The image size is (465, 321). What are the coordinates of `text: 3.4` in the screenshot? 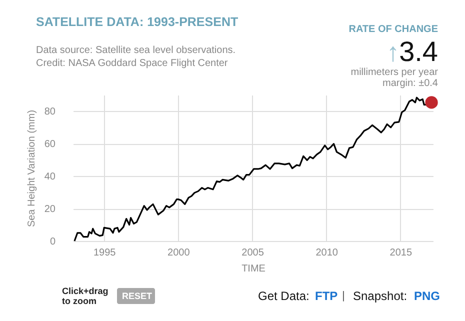 It's located at (418, 51).